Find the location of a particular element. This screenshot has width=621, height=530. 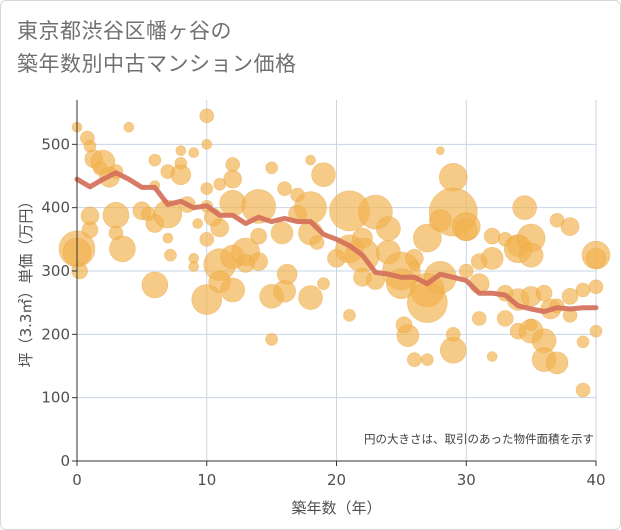

x-tick-label: 10 is located at coordinates (206, 480).